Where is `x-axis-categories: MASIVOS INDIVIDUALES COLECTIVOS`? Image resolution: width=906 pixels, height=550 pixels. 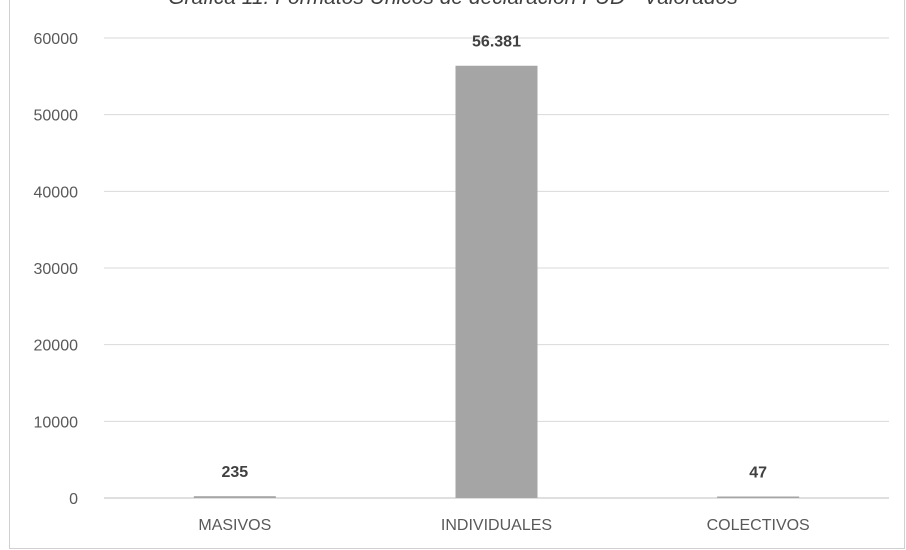
x-axis-categories: MASIVOS INDIVIDUALES COLECTIVOS is located at coordinates (503, 525).